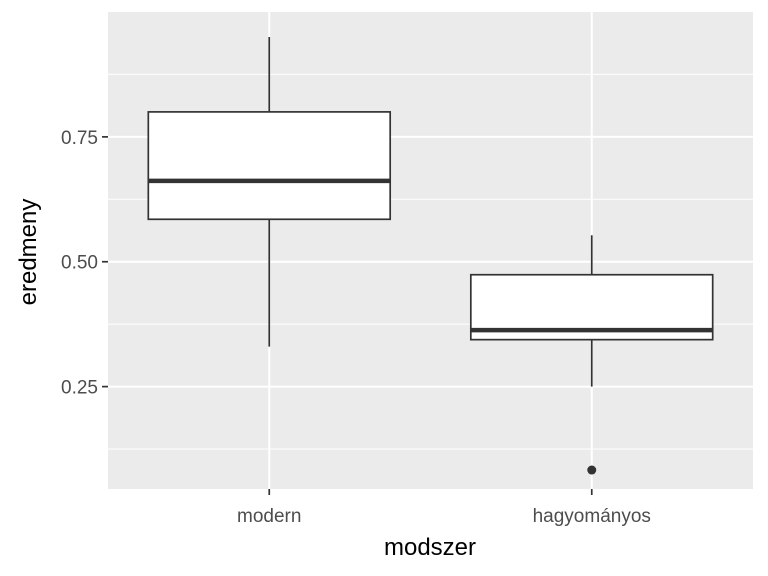 The height and width of the screenshot is (576, 768). Describe the element at coordinates (592, 516) in the screenshot. I see `x-tick-label: hagyományos` at that location.